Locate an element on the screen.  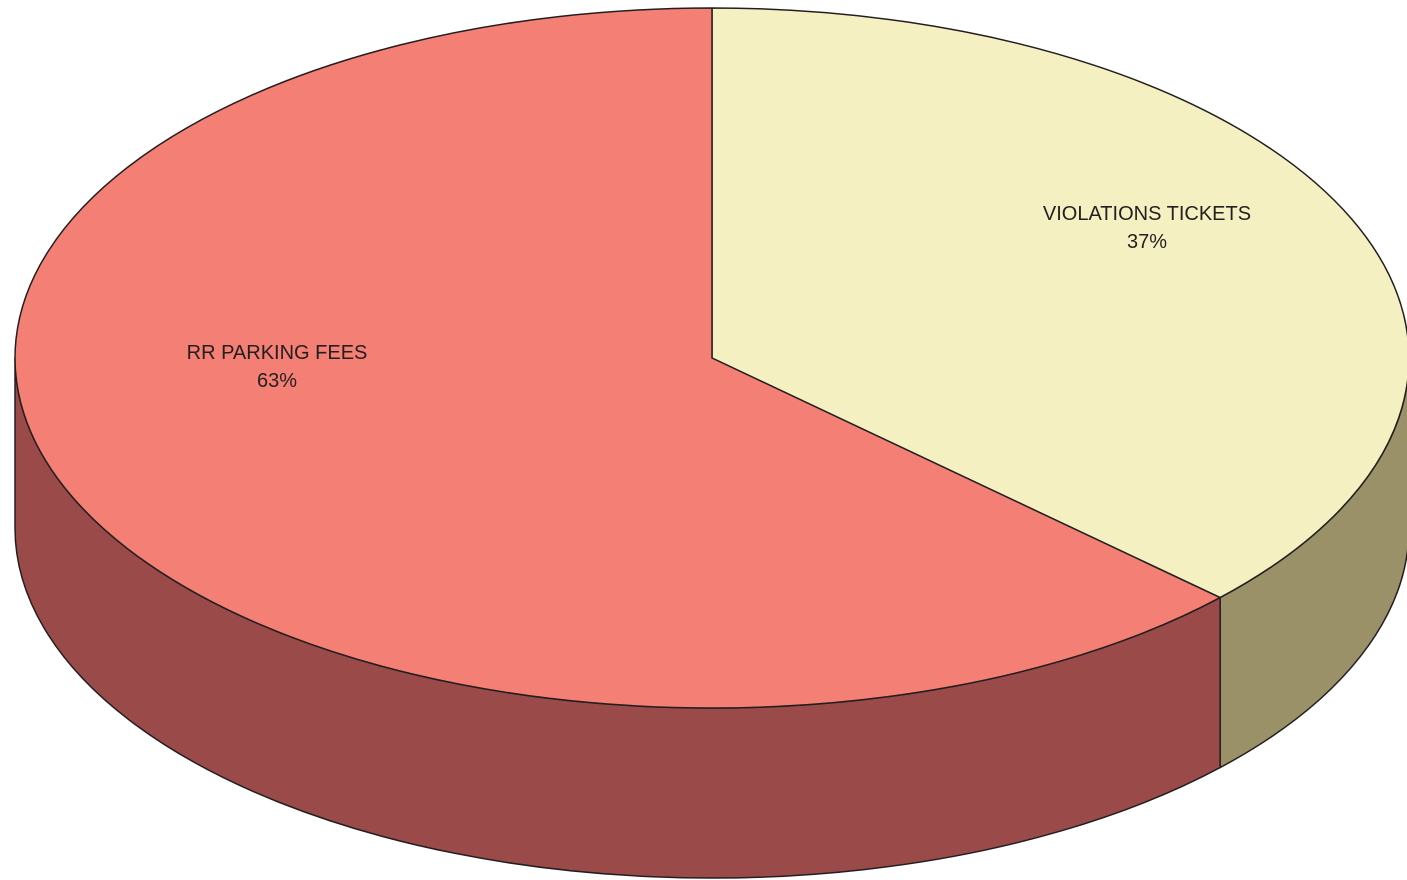
slice-value-label: 63% is located at coordinates (277, 381).